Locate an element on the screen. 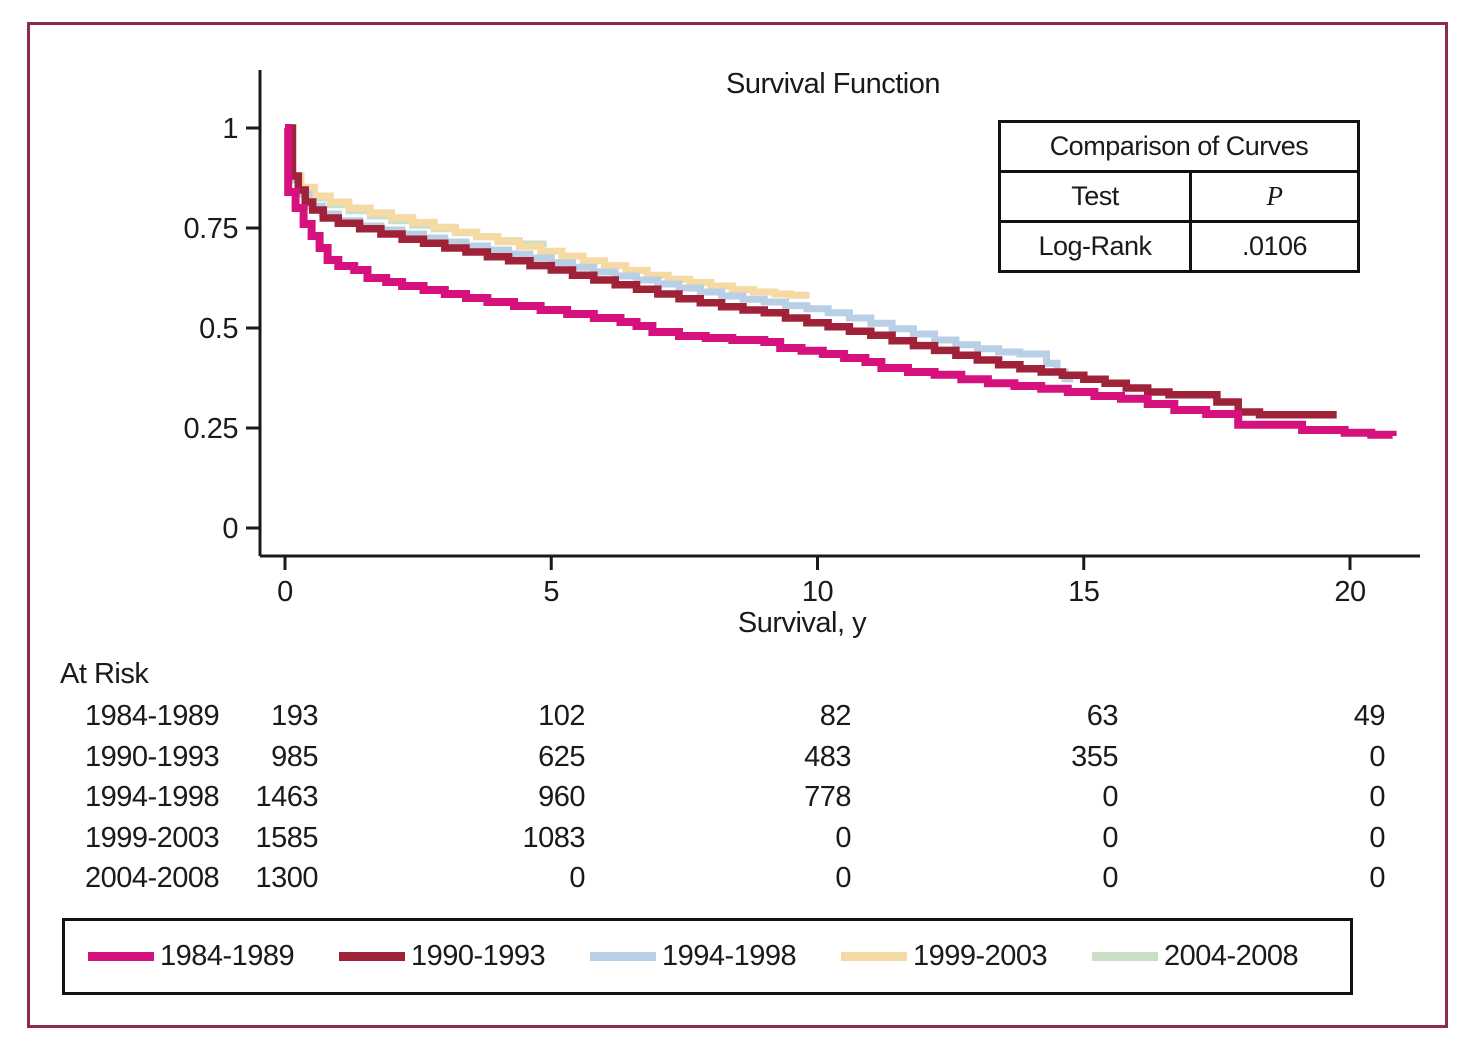 The image size is (1466, 1054). at-risk-count: 1585 is located at coordinates (286, 837).